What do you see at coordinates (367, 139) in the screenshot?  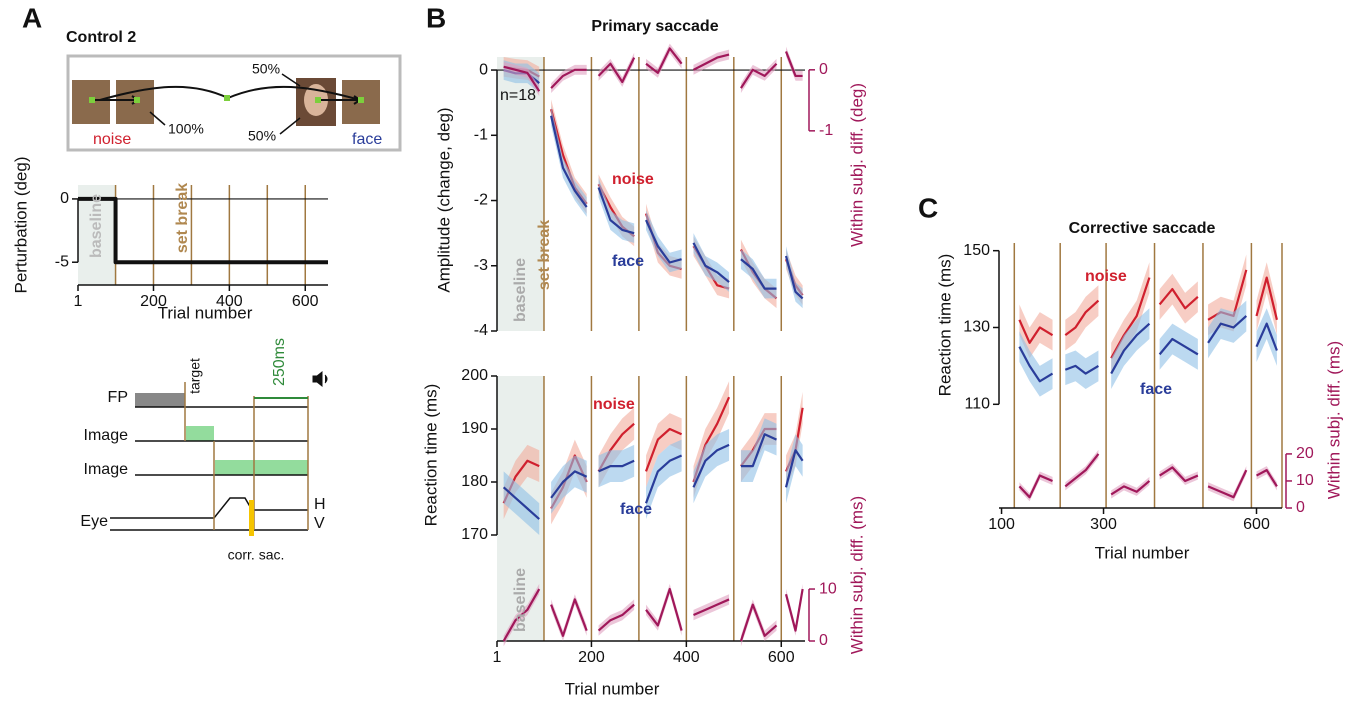 I see `face-label: face` at bounding box center [367, 139].